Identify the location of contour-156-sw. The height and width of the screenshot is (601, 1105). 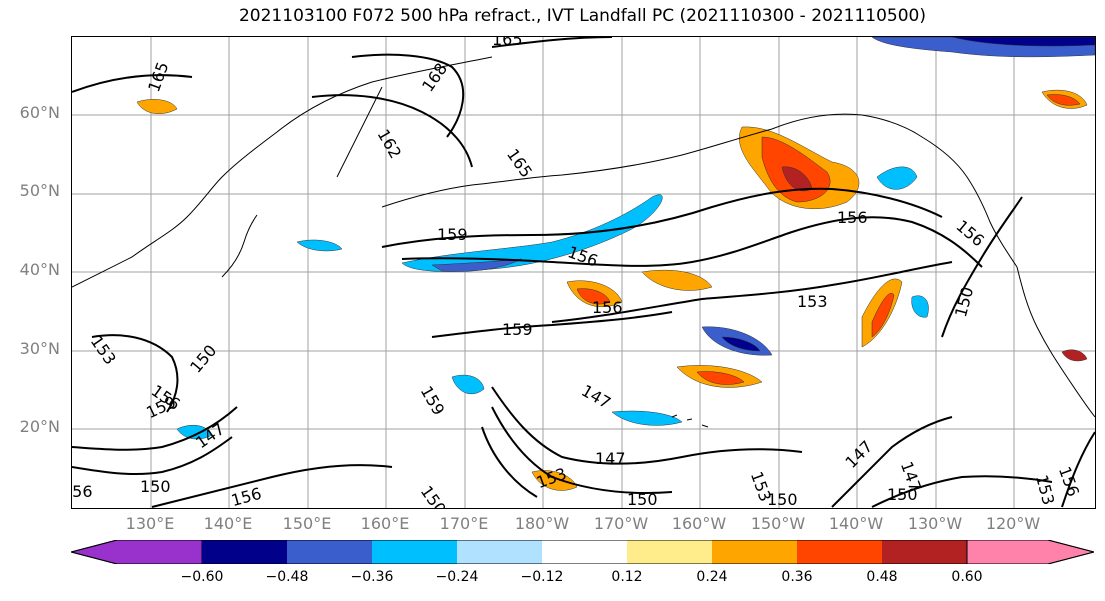
(272, 486).